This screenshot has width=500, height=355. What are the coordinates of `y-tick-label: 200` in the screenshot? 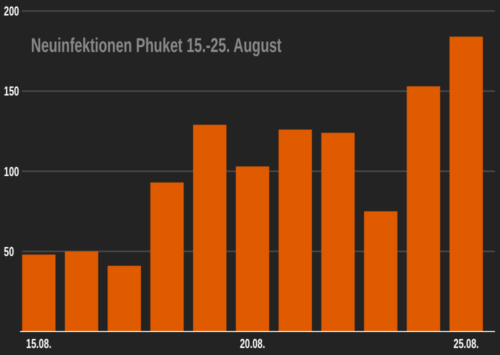 It's located at (12, 12).